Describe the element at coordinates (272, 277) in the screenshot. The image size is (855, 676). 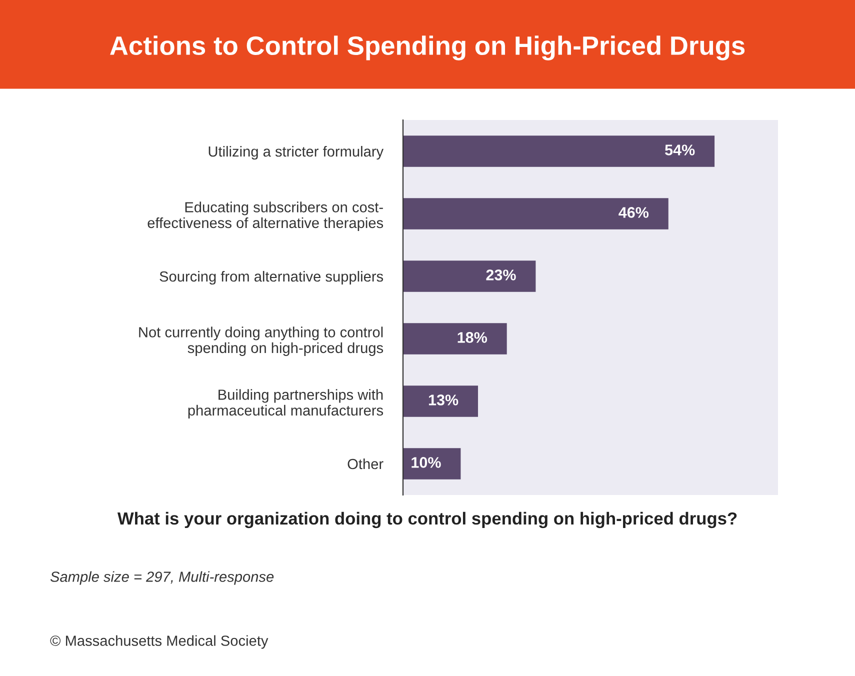
I see `y-tick-label: Sourcing from alternative suppliers` at that location.